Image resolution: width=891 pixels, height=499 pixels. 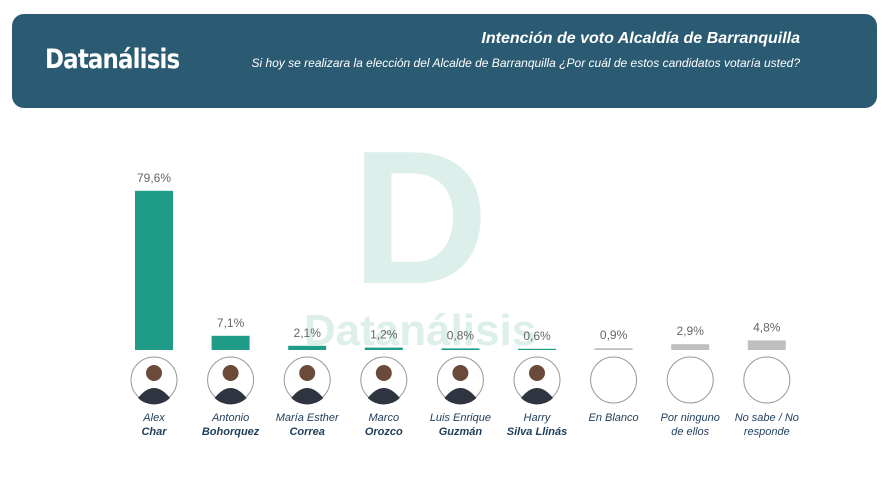 What do you see at coordinates (614, 335) in the screenshot?
I see `value-label: 0,9%` at bounding box center [614, 335].